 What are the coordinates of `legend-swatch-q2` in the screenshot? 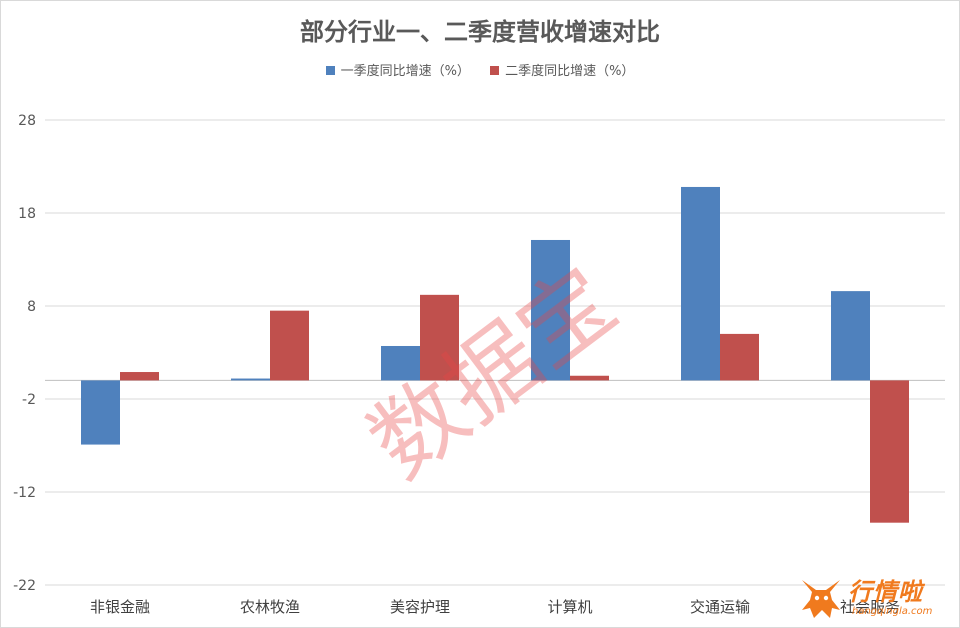 It's located at (495, 70).